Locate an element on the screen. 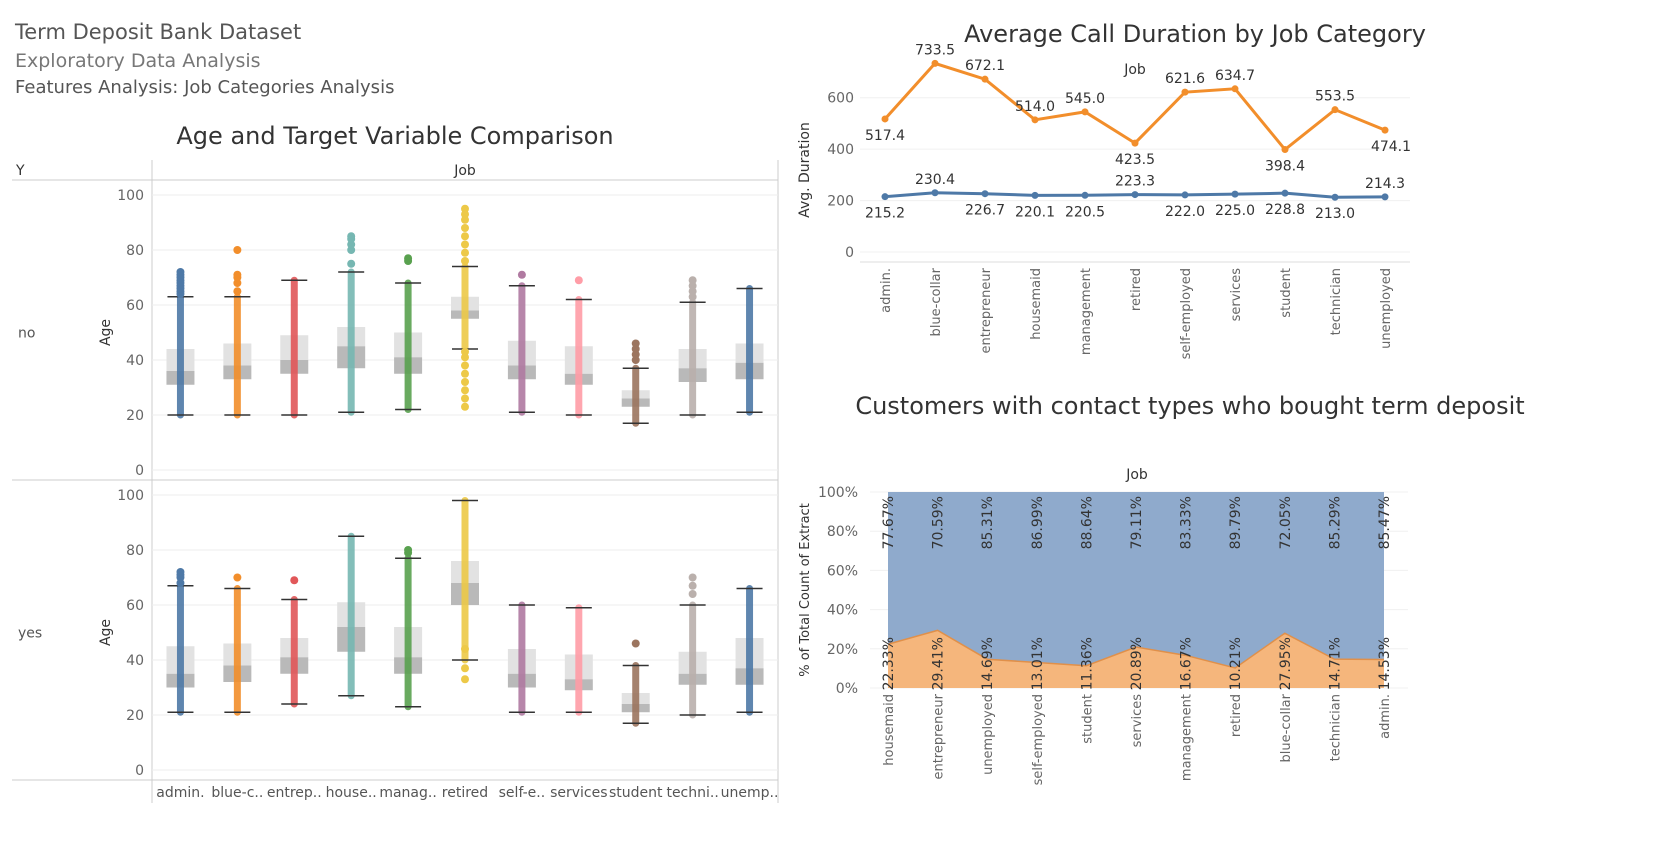 Image resolution: width=1657 pixels, height=861 pixels. box-unemployed is located at coordinates (749, 350).